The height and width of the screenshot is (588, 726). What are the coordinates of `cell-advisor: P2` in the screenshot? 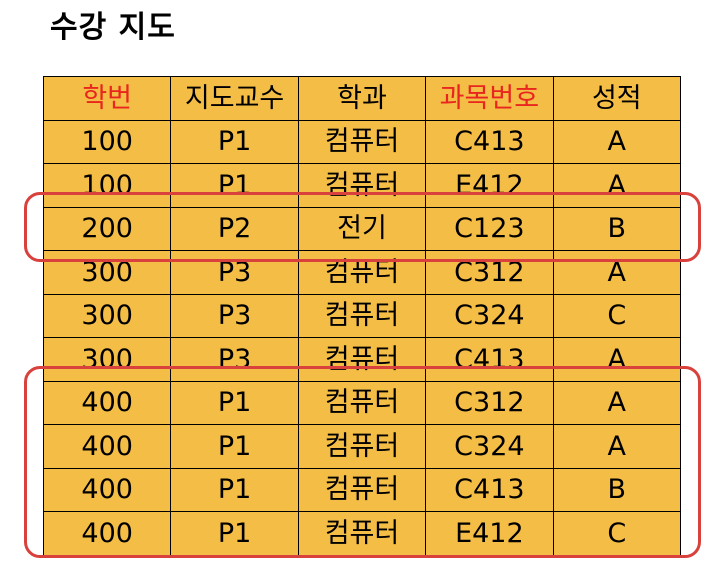 It's located at (234, 228).